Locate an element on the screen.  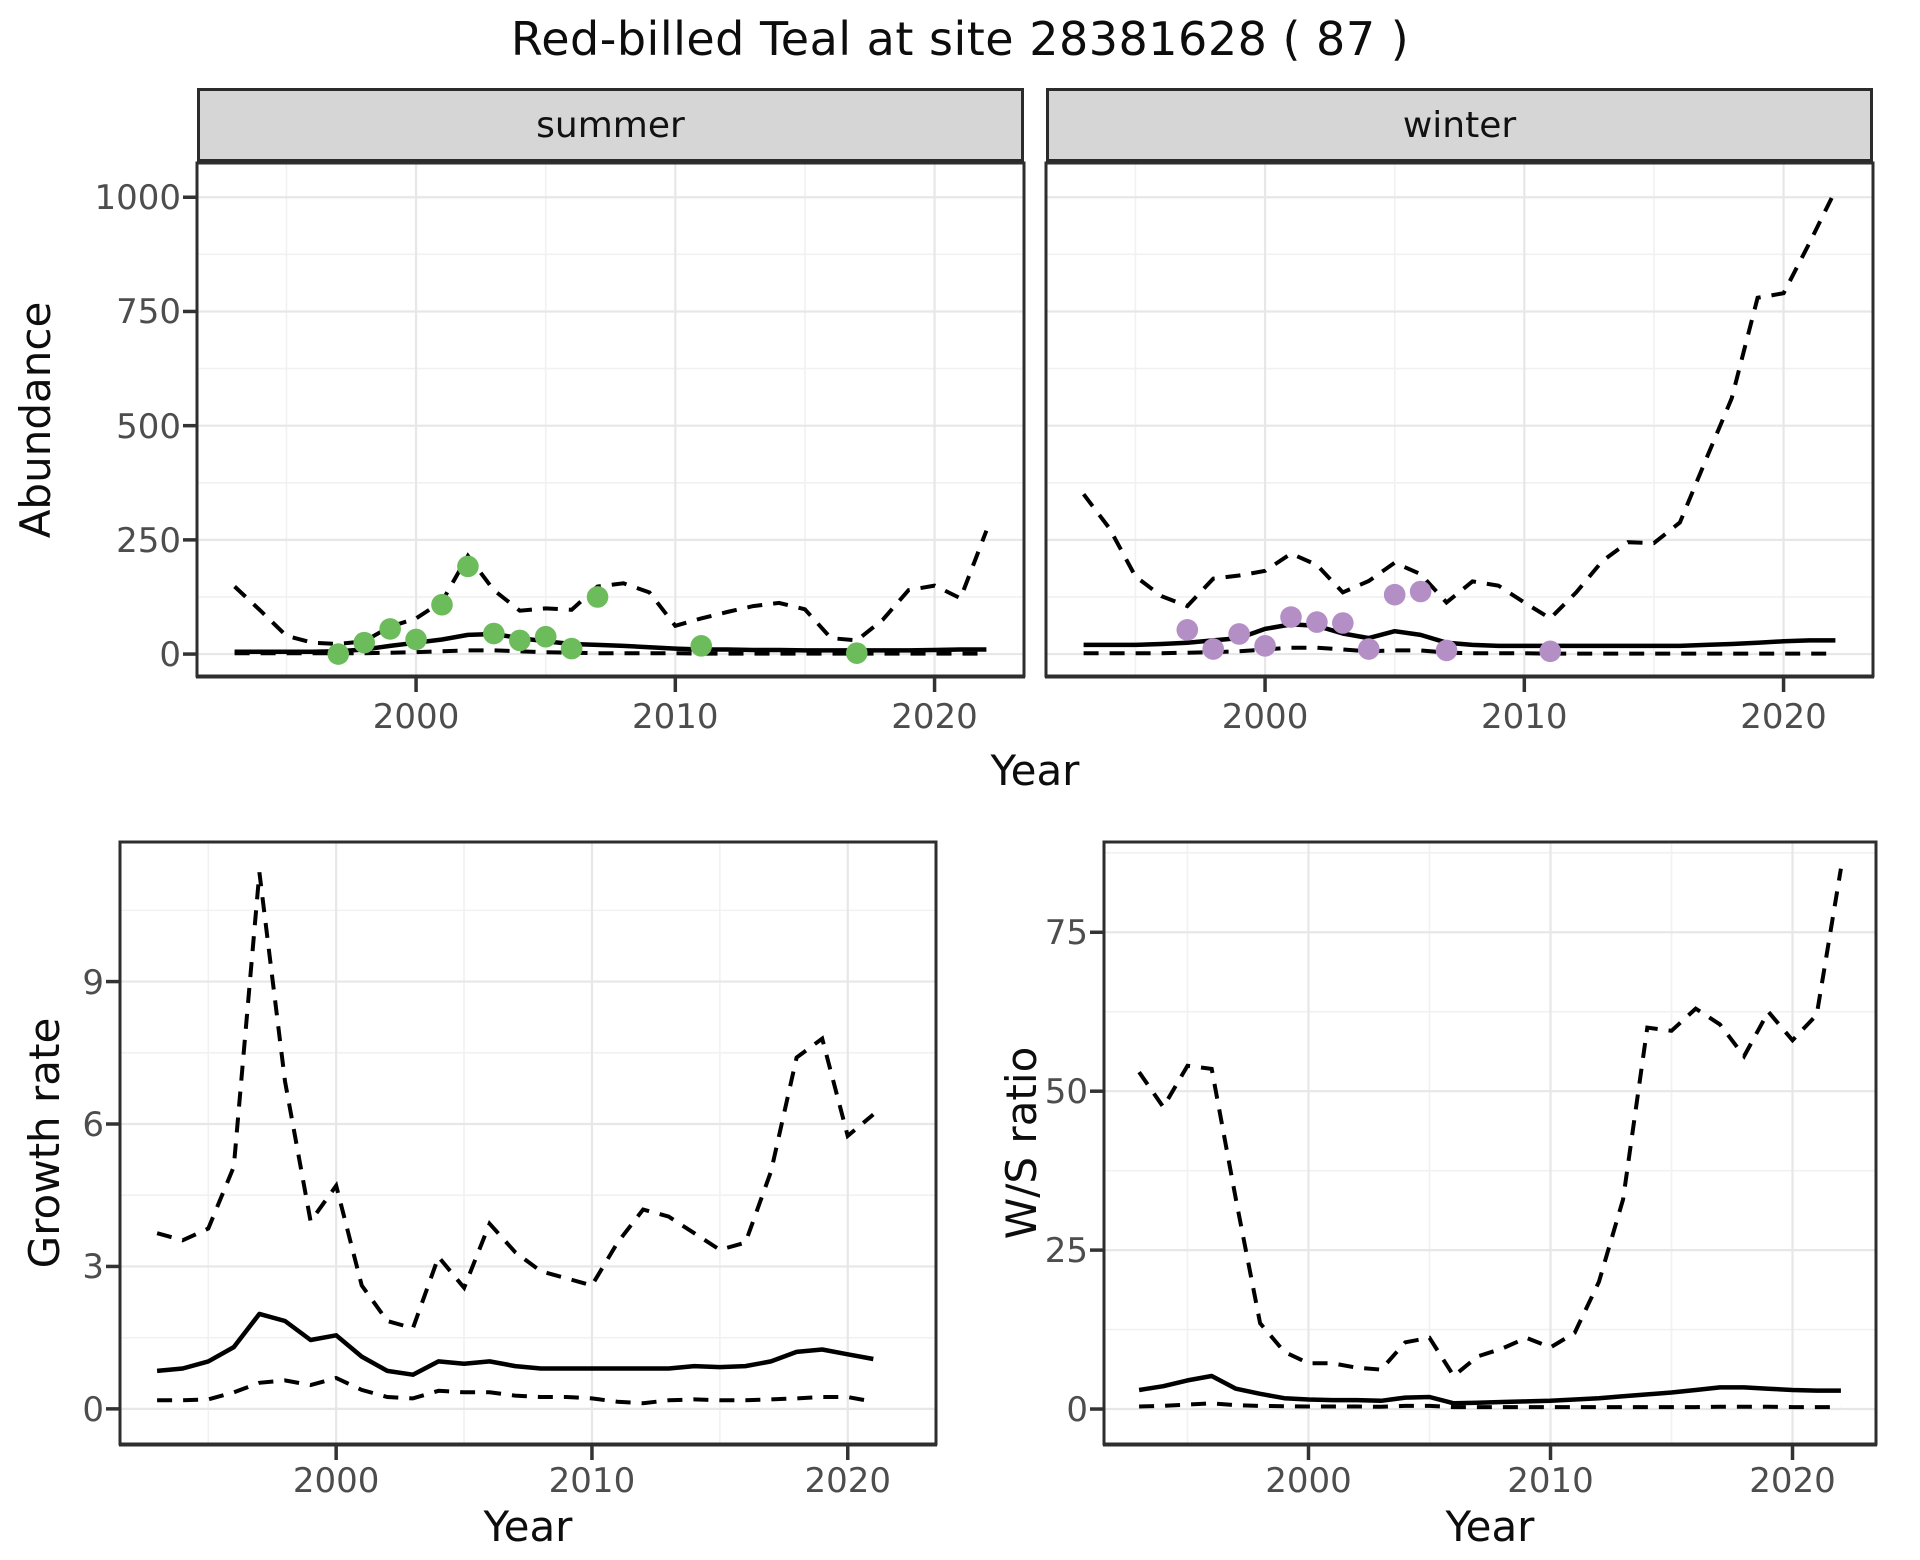
facet-strip-summer-label: summer is located at coordinates (610, 125).